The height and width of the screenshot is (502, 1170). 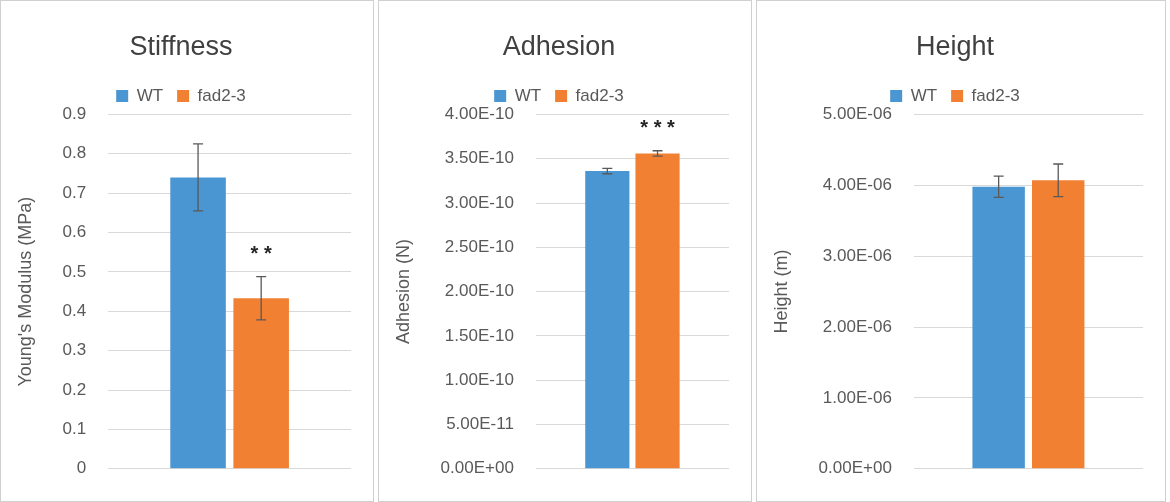 What do you see at coordinates (479, 246) in the screenshot?
I see `y-tick-label: 2.50E-10` at bounding box center [479, 246].